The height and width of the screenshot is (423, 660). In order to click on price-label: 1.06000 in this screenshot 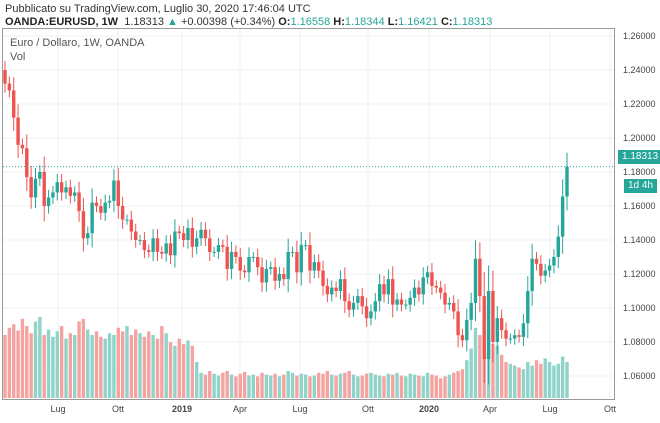, I will do `click(639, 375)`.